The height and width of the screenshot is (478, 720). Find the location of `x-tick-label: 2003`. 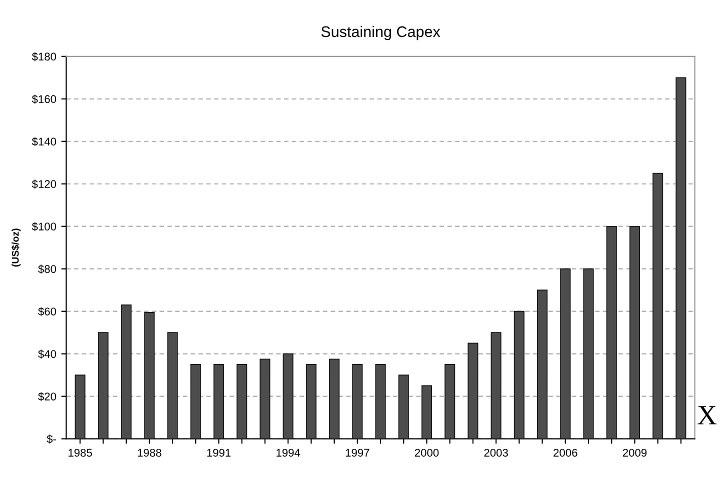

x-tick-label: 2003 is located at coordinates (496, 452).